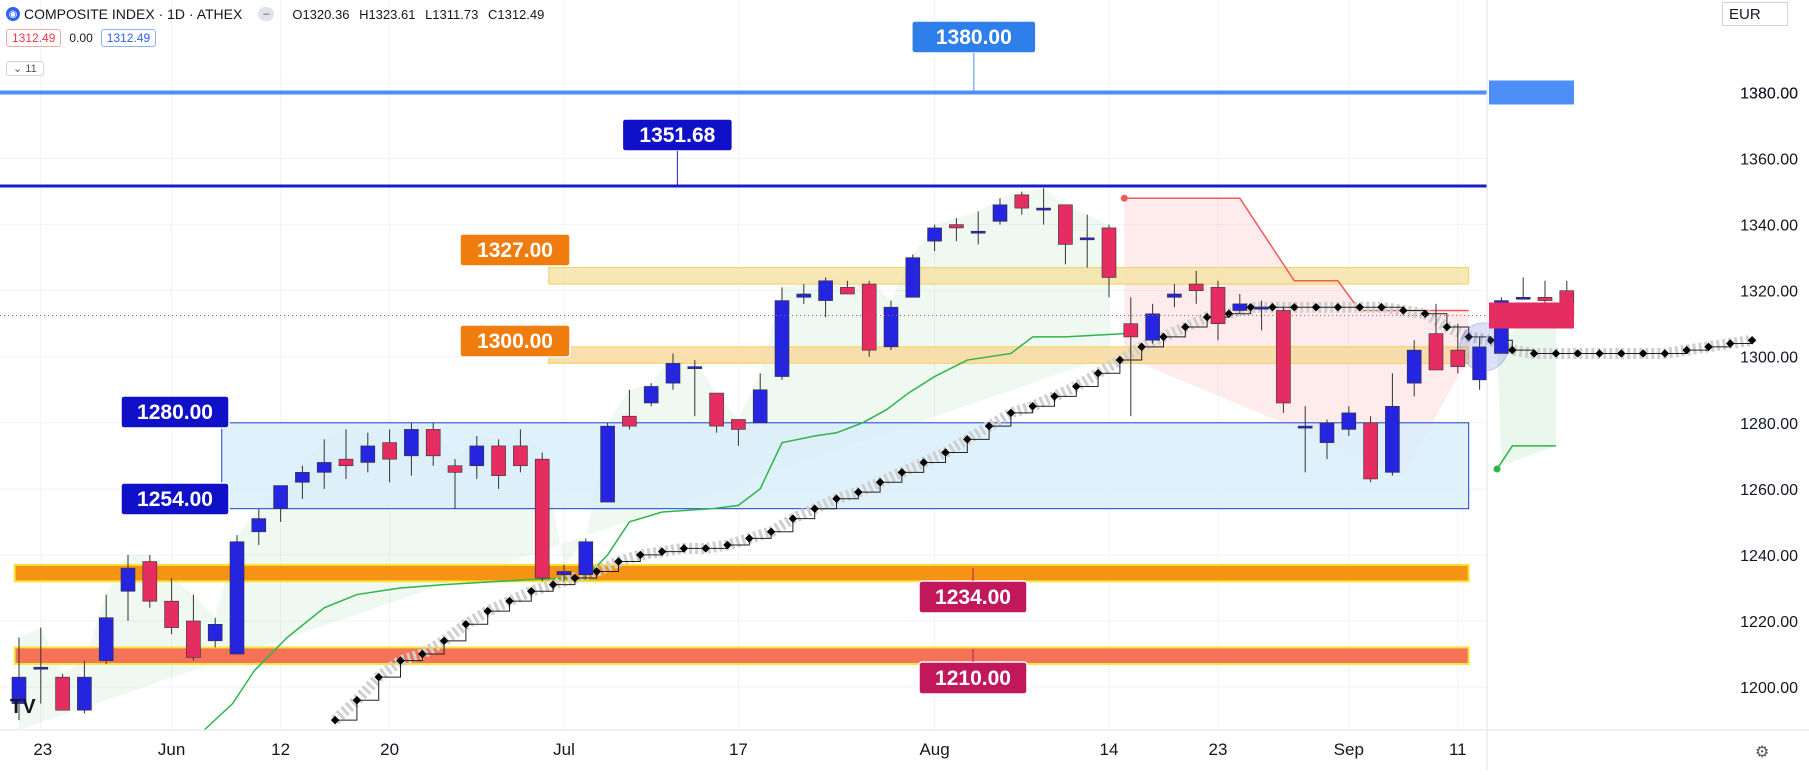 This screenshot has width=1809, height=775. What do you see at coordinates (23, 707) in the screenshot?
I see `tradingview-logo-icon: TV` at bounding box center [23, 707].